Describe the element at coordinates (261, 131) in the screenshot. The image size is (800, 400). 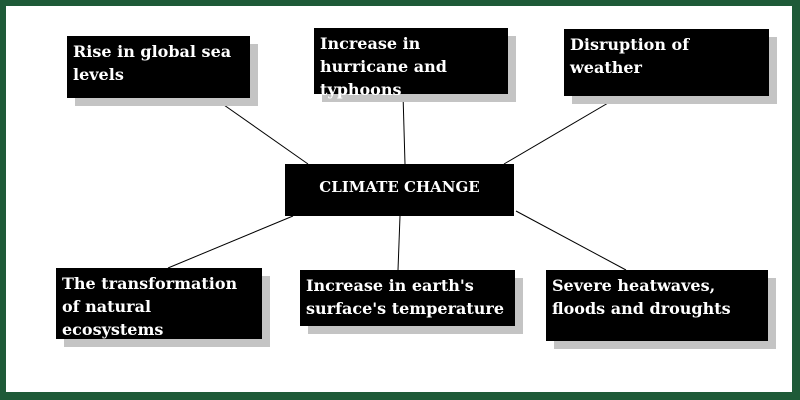
I see `connector-sea-levels` at that location.